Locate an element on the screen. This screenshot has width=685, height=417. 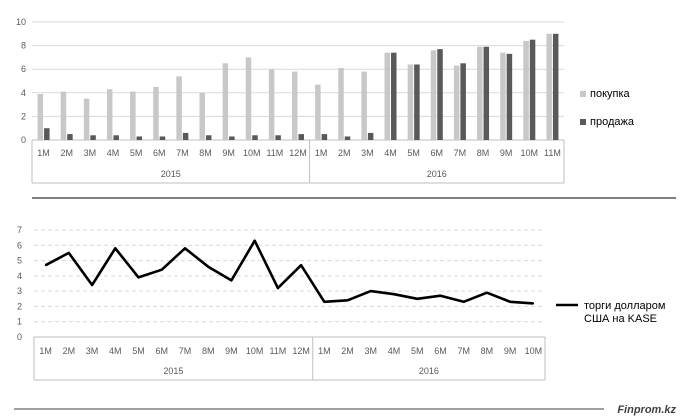
legend-label: покупка is located at coordinates (610, 94).